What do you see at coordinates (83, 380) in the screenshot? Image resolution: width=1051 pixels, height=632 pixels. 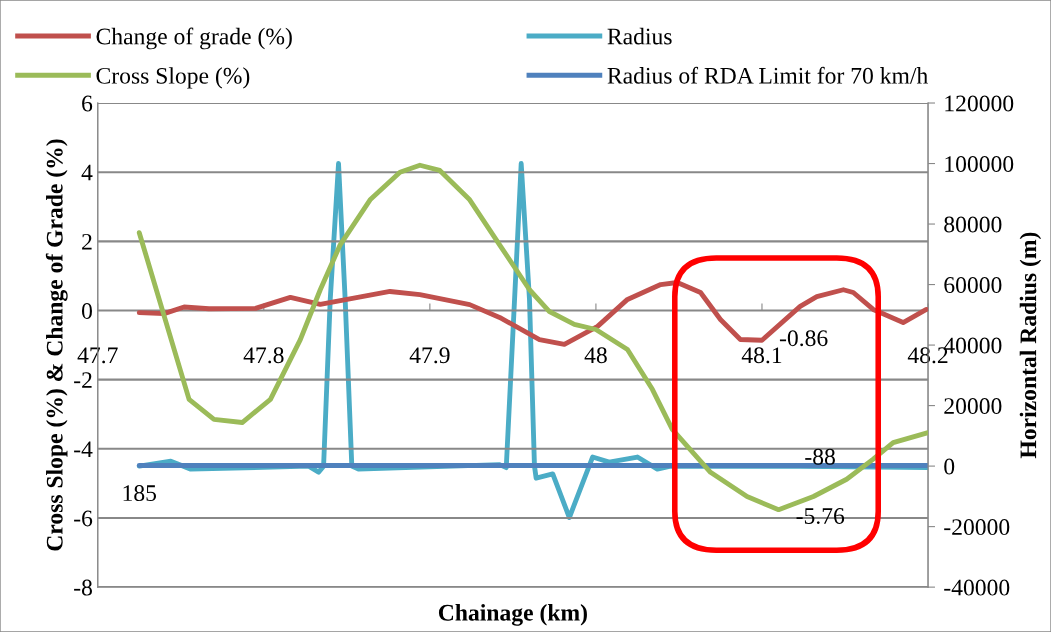 I see `y-tick-label: -2` at bounding box center [83, 380].